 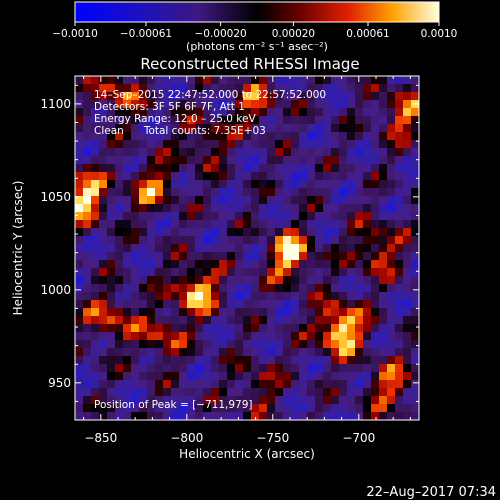 I want to click on y-tick-label: 1100, so click(x=55, y=104).